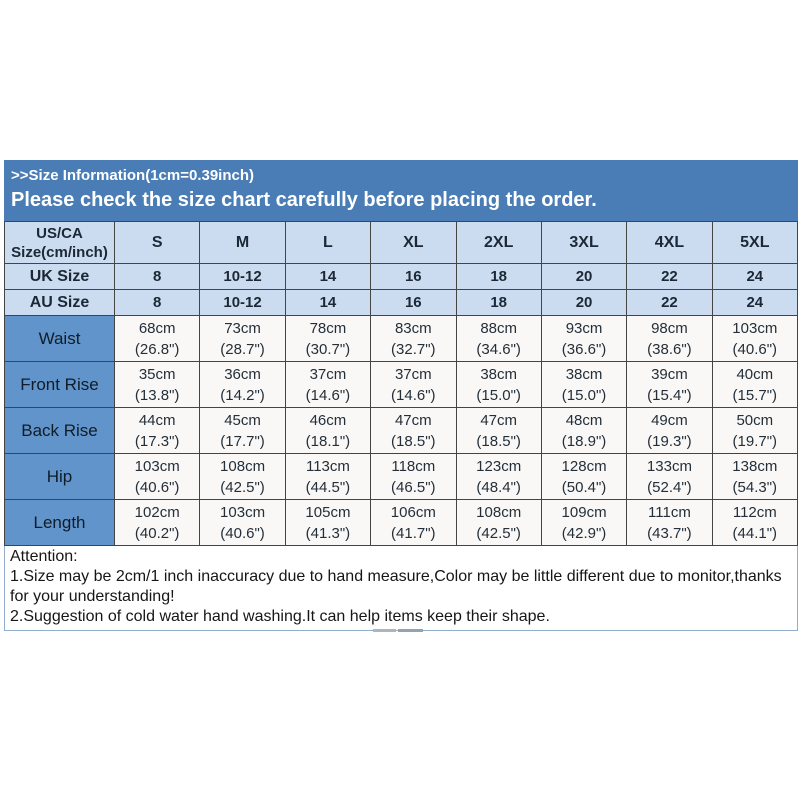 The image size is (800, 800). Describe the element at coordinates (498, 441) in the screenshot. I see `inch-value: (18.5")` at that location.